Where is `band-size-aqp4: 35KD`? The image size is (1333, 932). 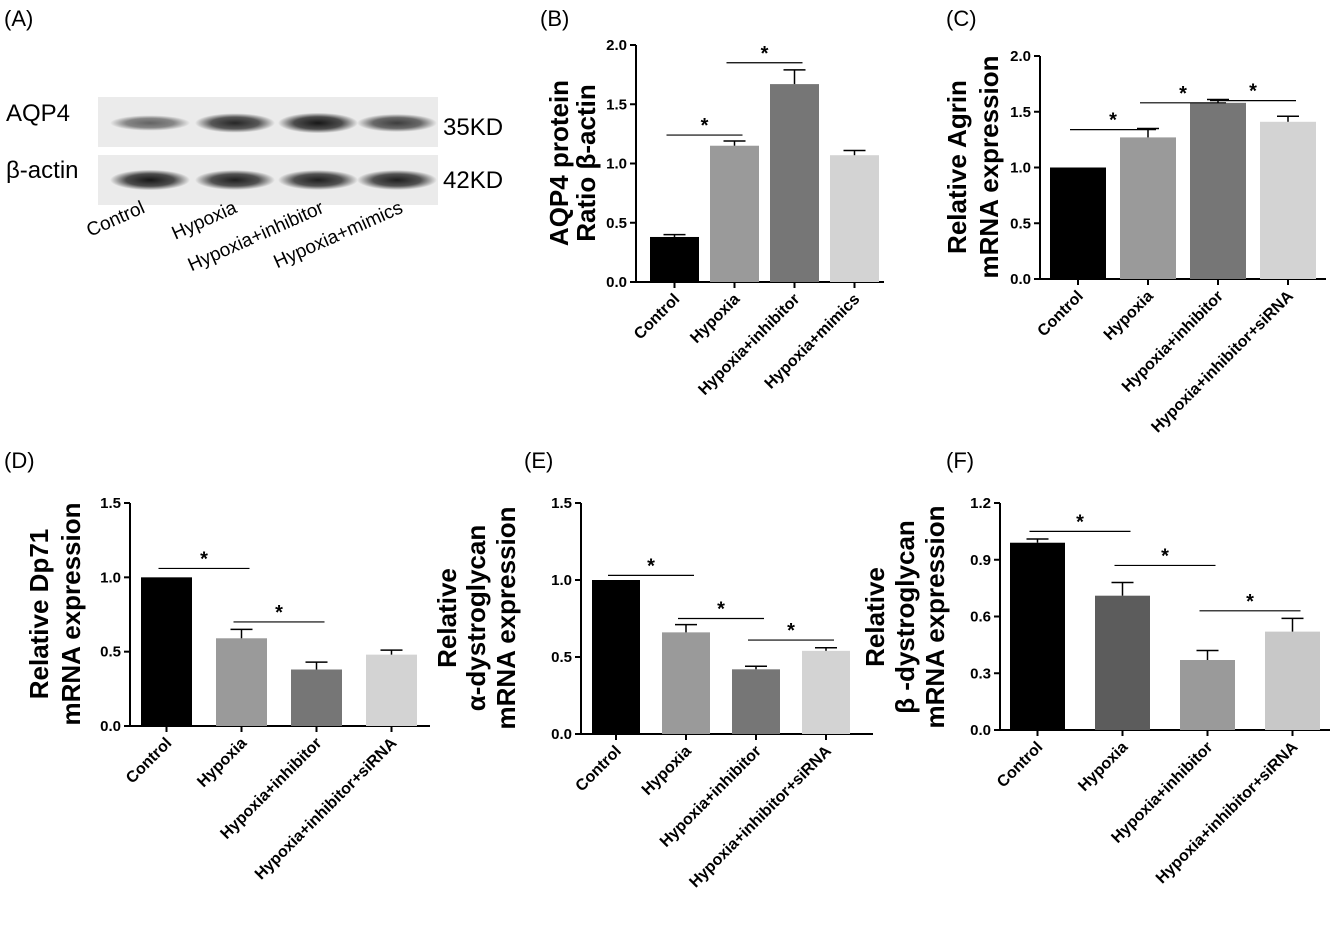
band-size-aqp4: 35KD is located at coordinates (473, 127).